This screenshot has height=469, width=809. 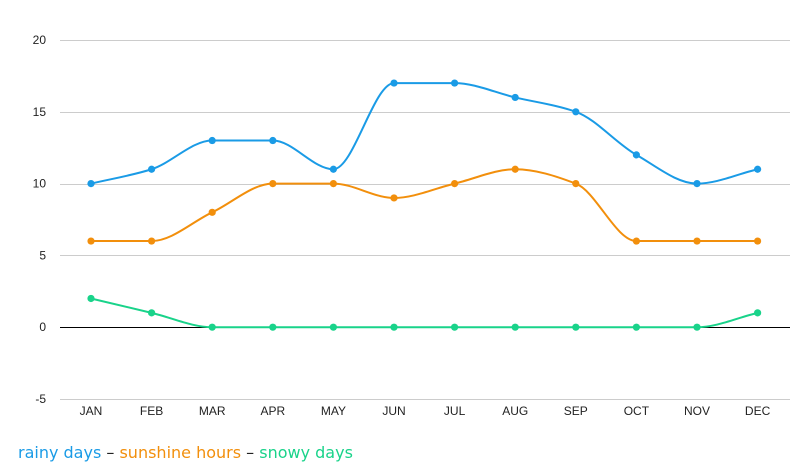 What do you see at coordinates (697, 411) in the screenshot?
I see `x-tick-label: NOV` at bounding box center [697, 411].